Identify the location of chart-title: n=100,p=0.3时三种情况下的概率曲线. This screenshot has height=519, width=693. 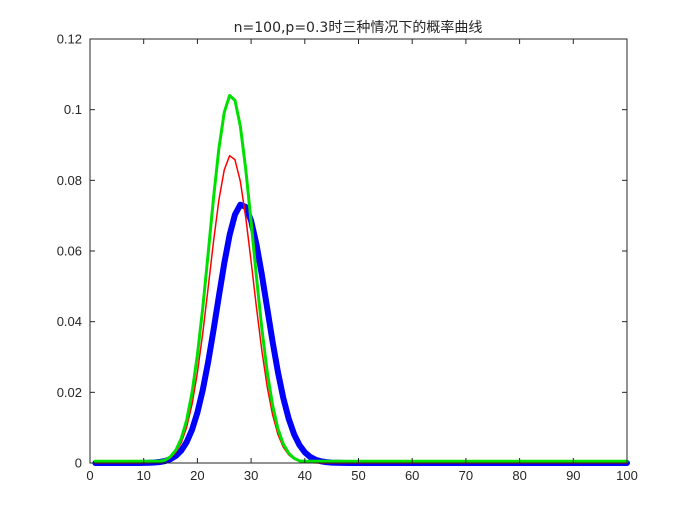
(358, 27).